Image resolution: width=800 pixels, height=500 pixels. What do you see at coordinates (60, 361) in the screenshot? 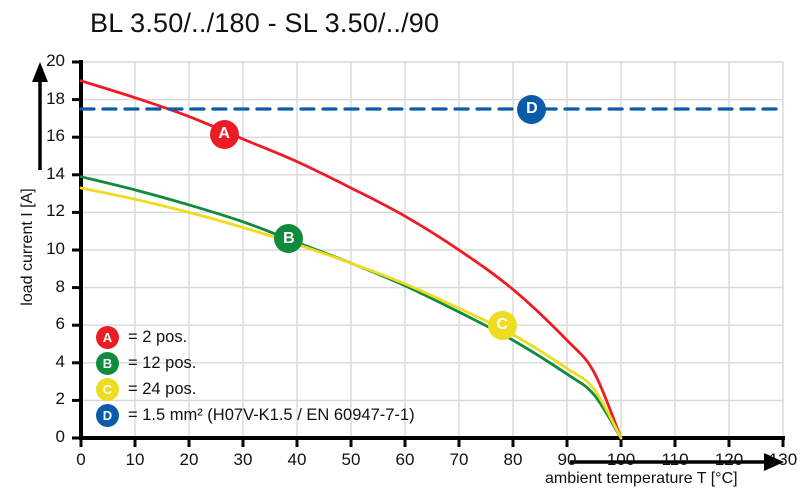
I see `y-tick-label: 4` at bounding box center [60, 361].